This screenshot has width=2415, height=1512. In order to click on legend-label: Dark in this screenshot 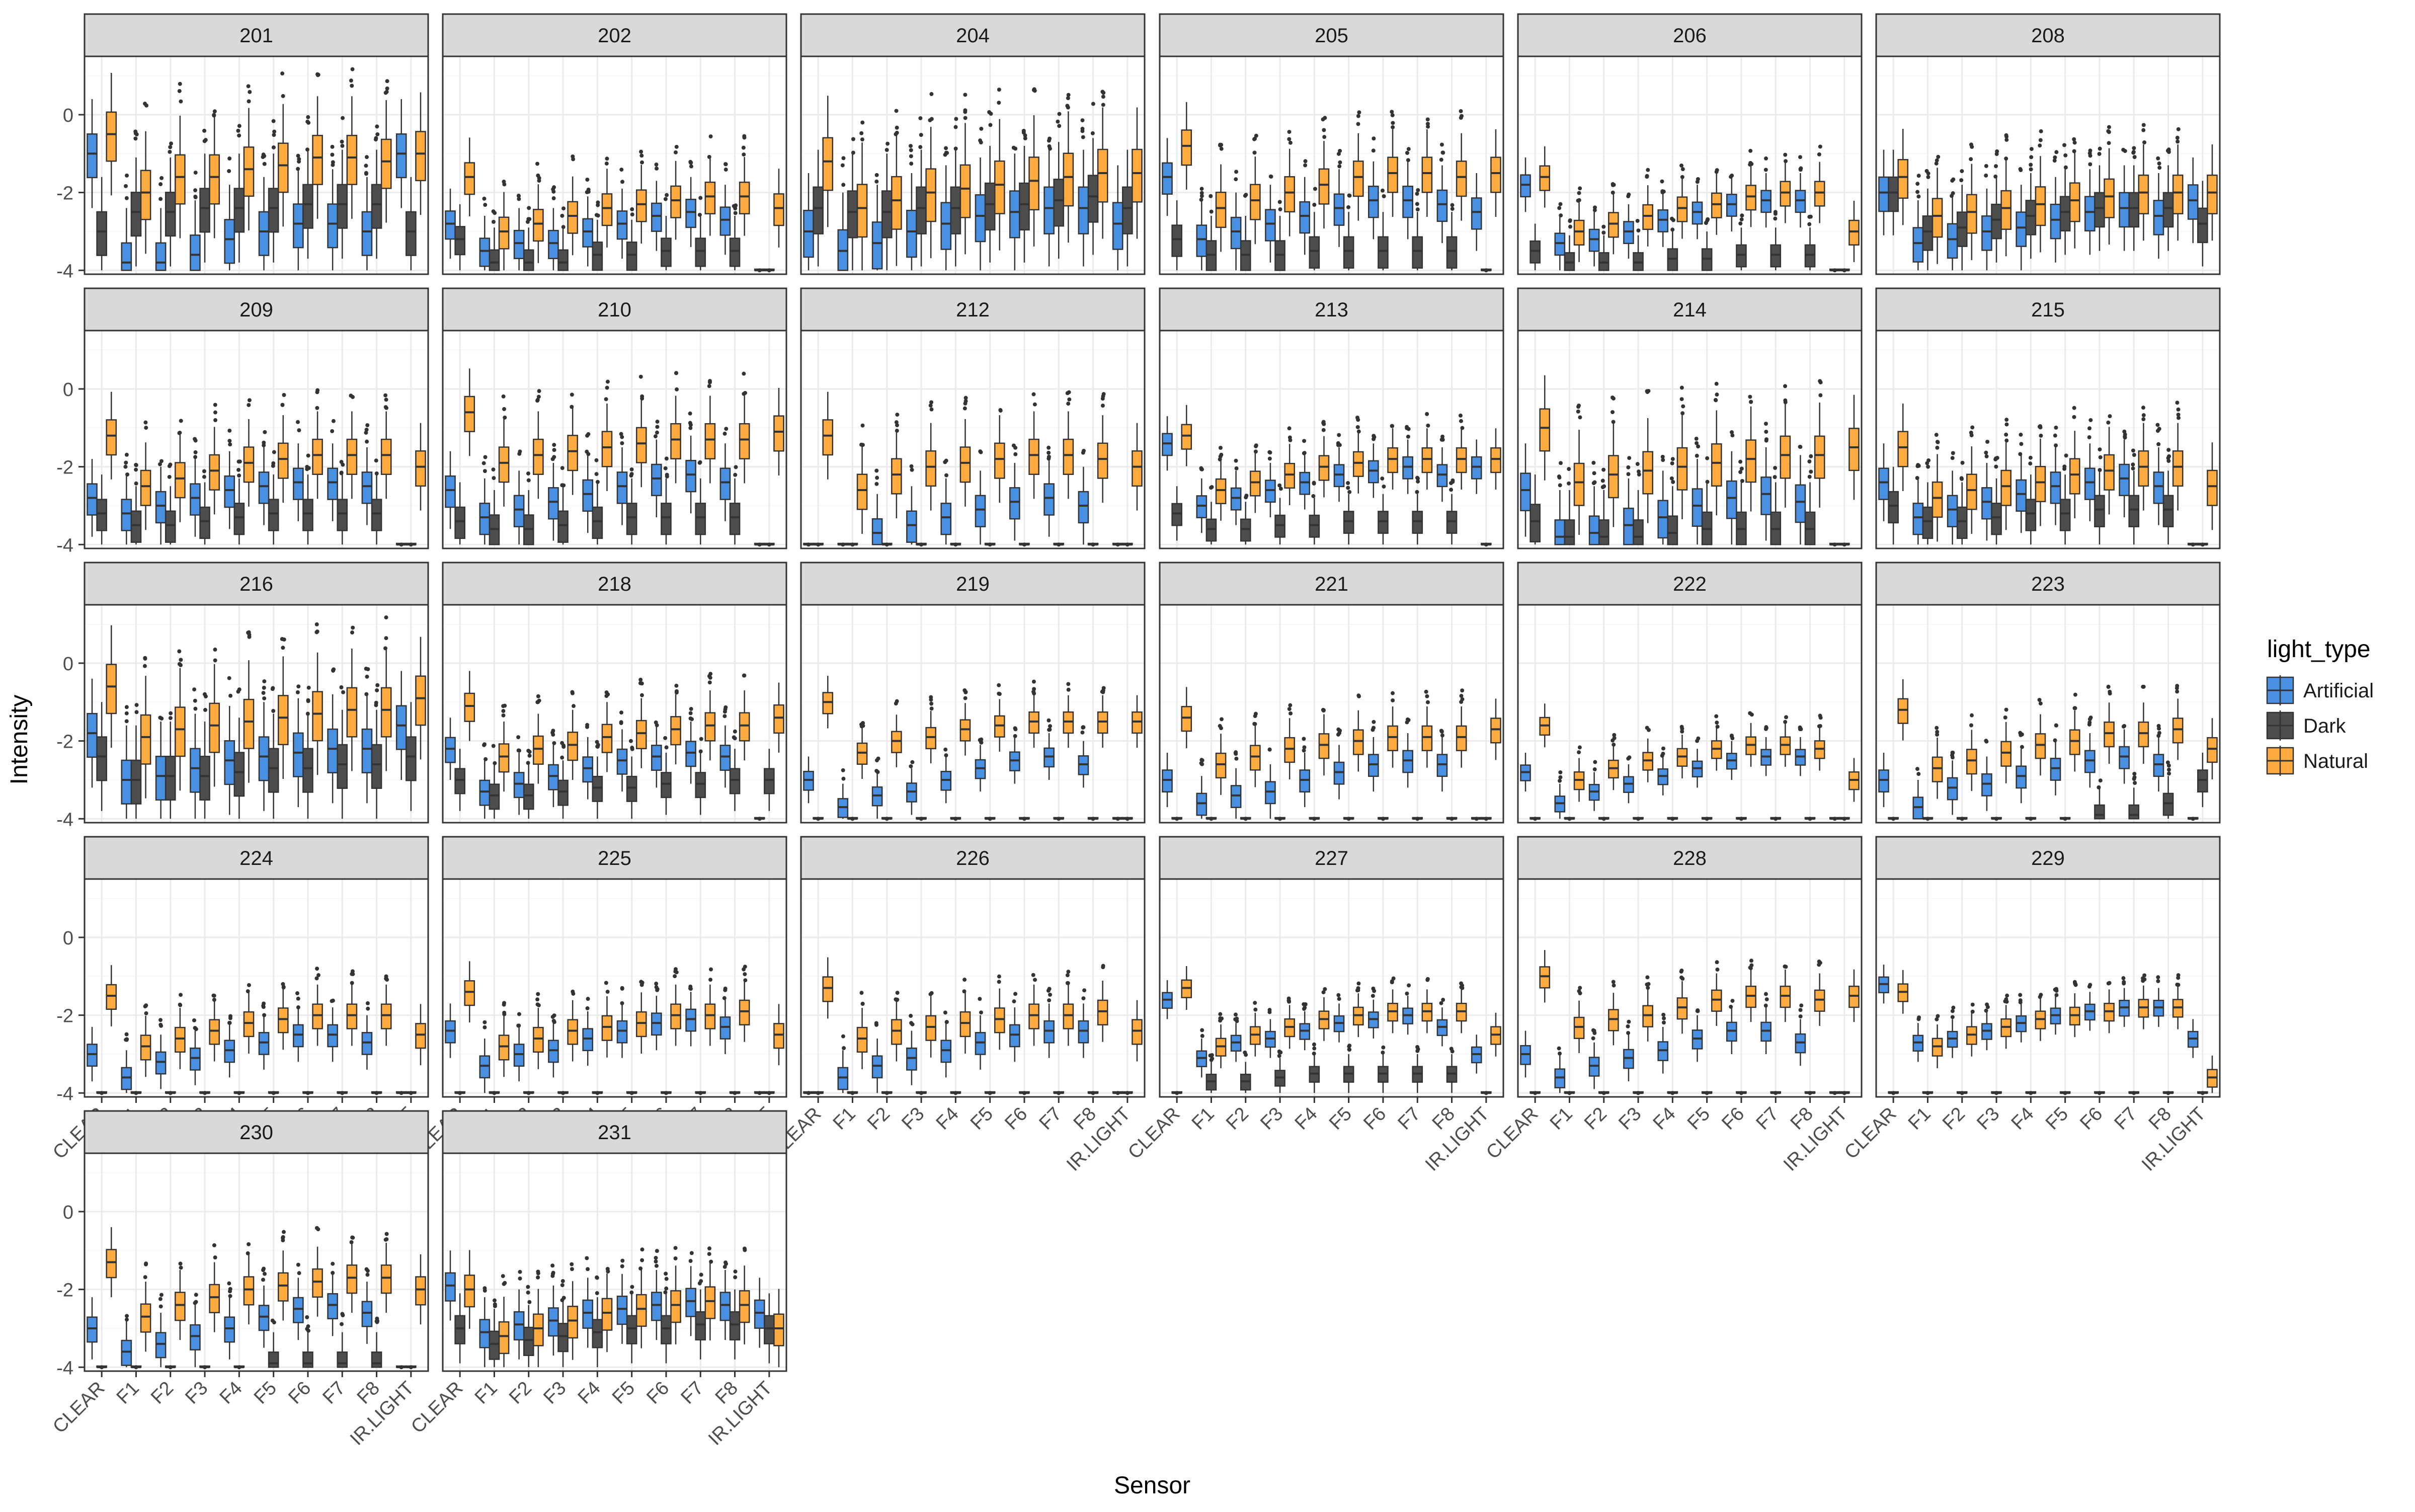, I will do `click(2325, 726)`.